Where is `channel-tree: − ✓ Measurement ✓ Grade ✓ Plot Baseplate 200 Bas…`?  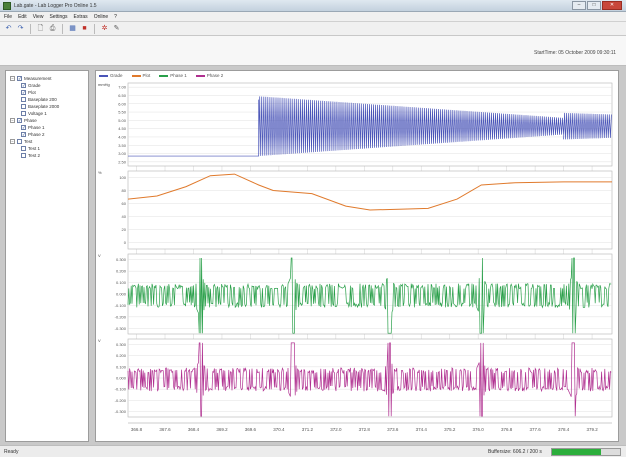
channel-tree: − ✓ Measurement ✓ Grade ✓ Plot Baseplate 200 Bas… is located at coordinates (47, 256).